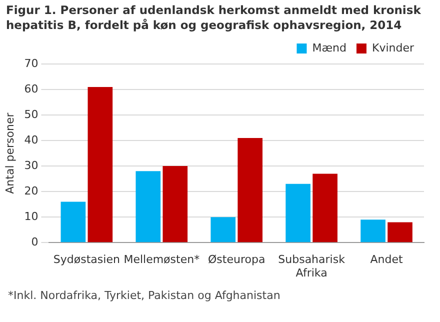 This screenshot has height=322, width=440. Describe the element at coordinates (31, 139) in the screenshot. I see `y-tick-label: 40` at that location.